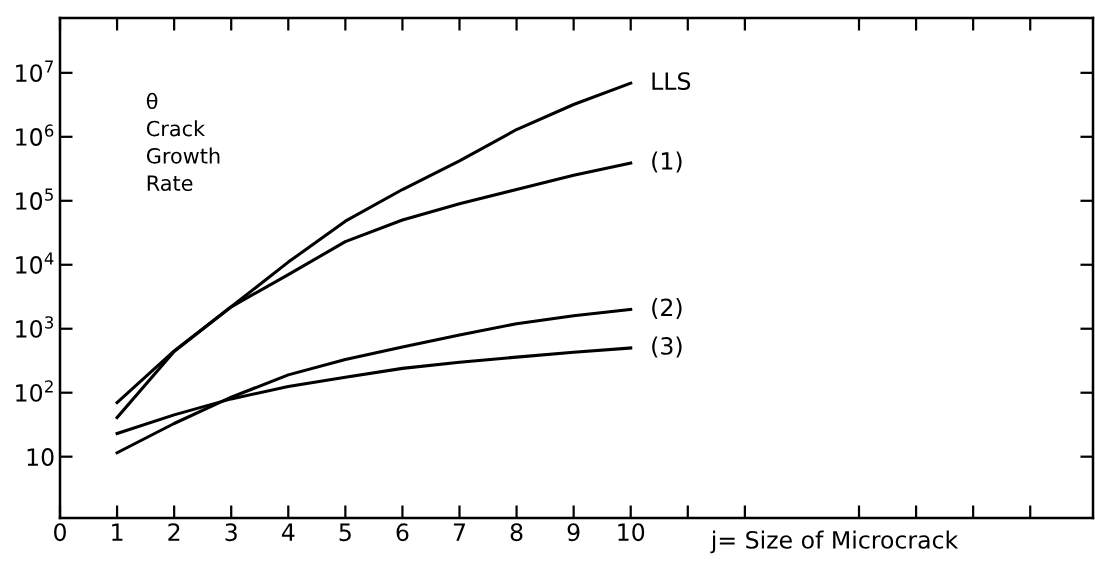 The height and width of the screenshot is (562, 1095). I want to click on x-tick-label: 7, so click(459, 532).